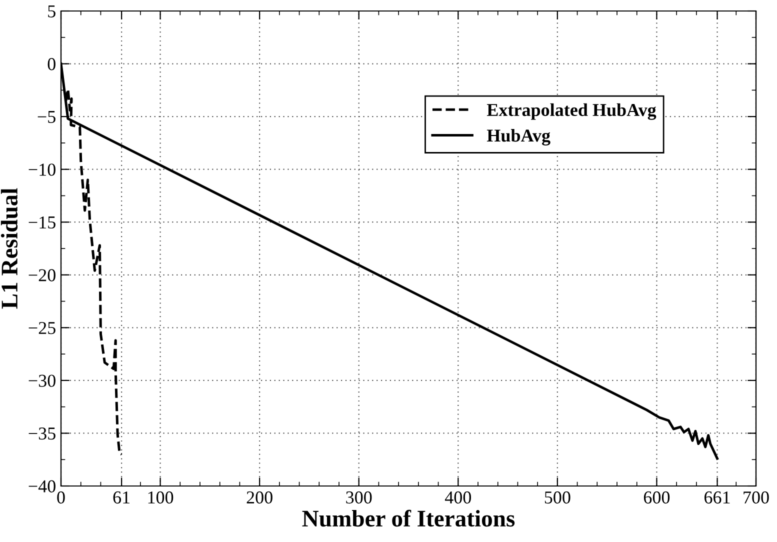  What do you see at coordinates (42, 380) in the screenshot?
I see `y-tick-label: −30` at bounding box center [42, 380].